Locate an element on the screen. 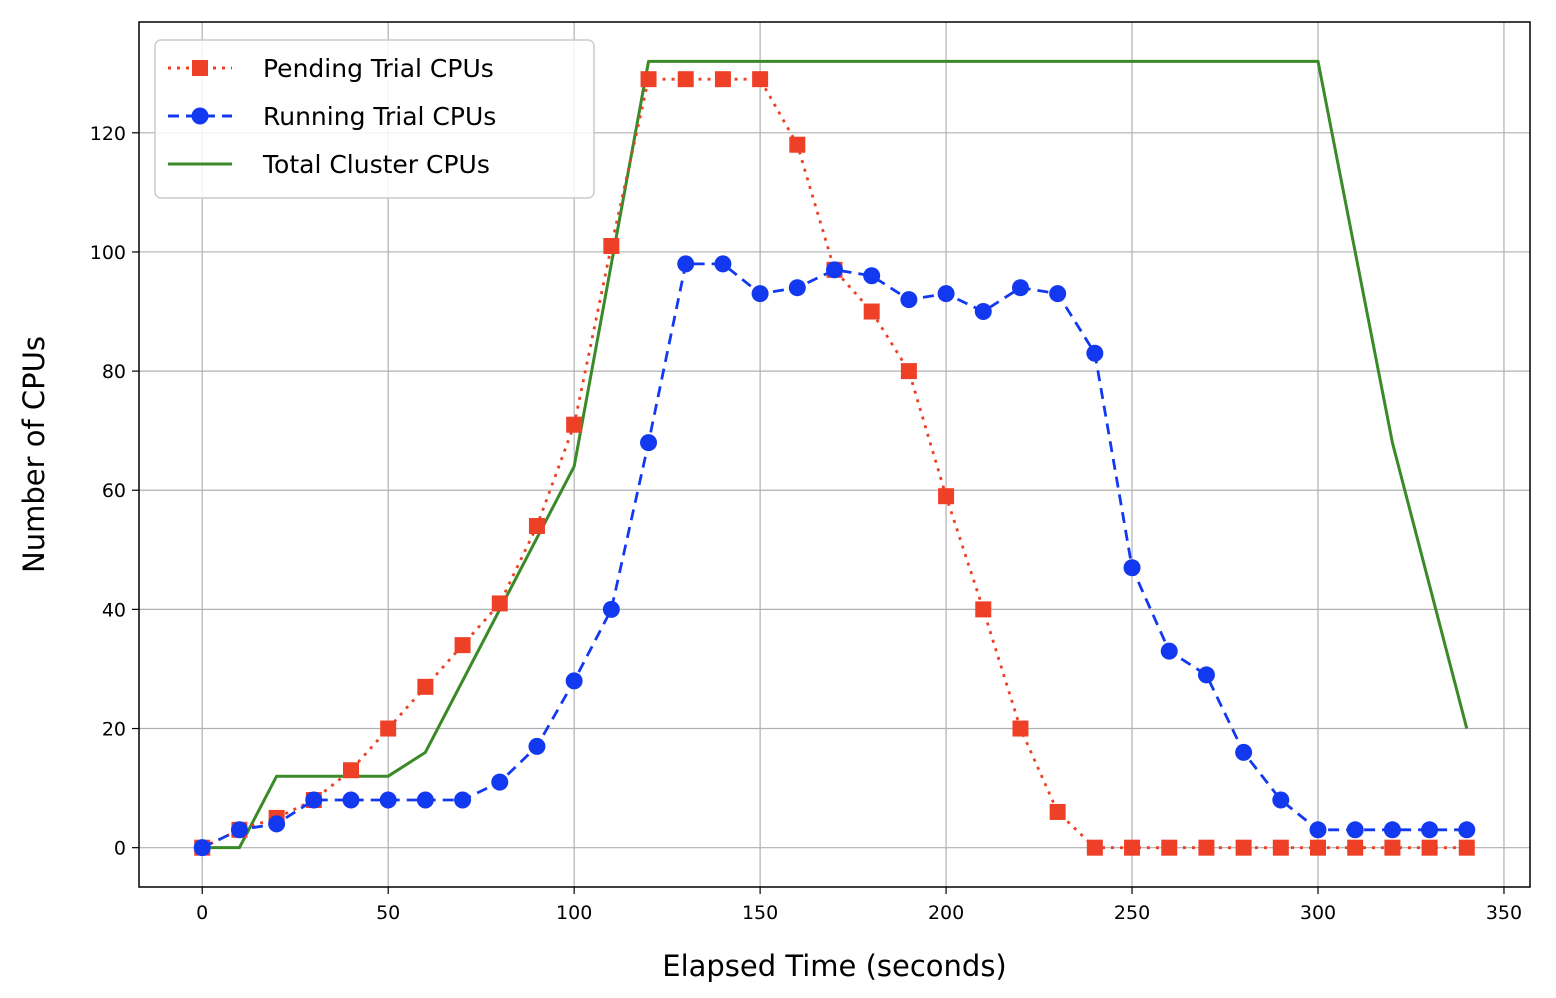 Image resolution: width=1556 pixels, height=998 pixels. legend-label-2: Total Cluster CPUs is located at coordinates (376, 164).